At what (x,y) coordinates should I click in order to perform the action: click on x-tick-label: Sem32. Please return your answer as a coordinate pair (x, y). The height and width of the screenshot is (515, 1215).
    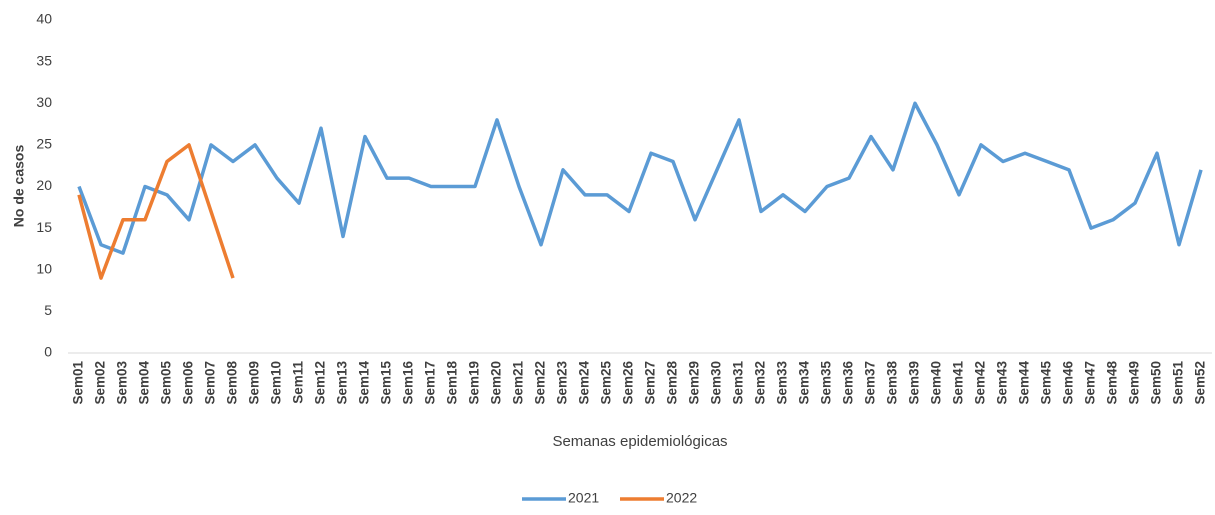
    Looking at the image, I should click on (760, 383).